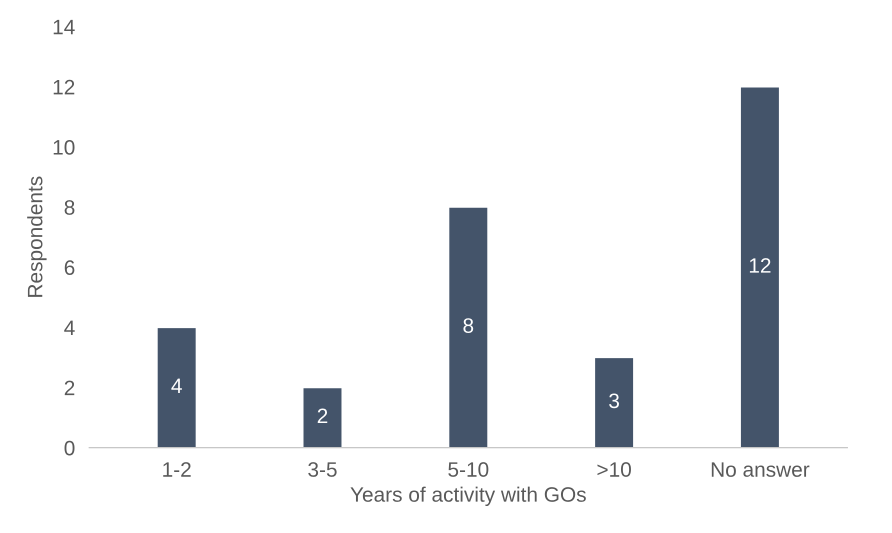 The height and width of the screenshot is (533, 892). I want to click on x-tick-label: 5-10, so click(468, 469).